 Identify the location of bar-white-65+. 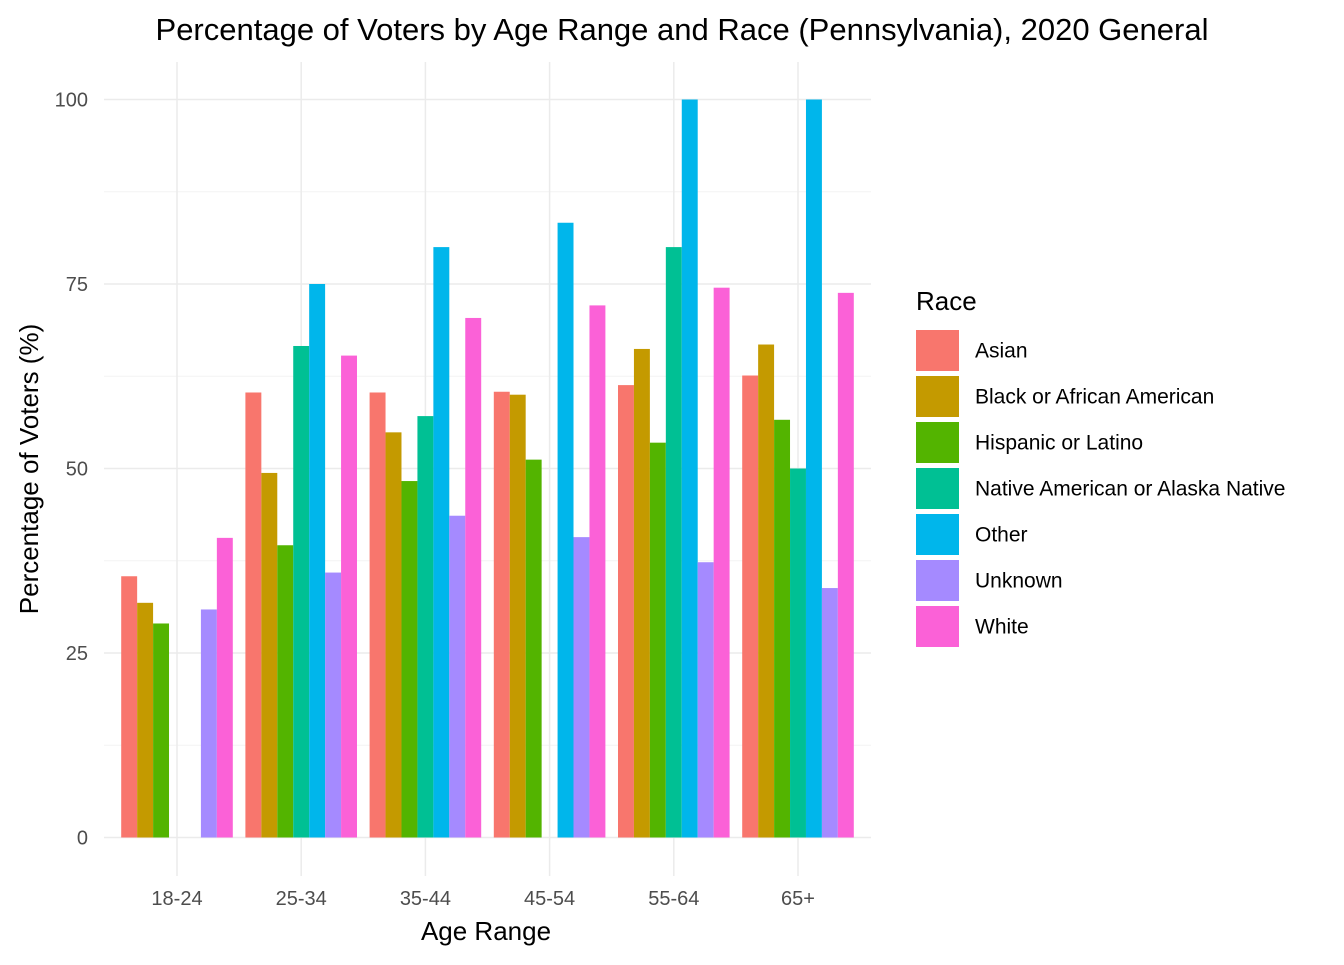
(845, 565).